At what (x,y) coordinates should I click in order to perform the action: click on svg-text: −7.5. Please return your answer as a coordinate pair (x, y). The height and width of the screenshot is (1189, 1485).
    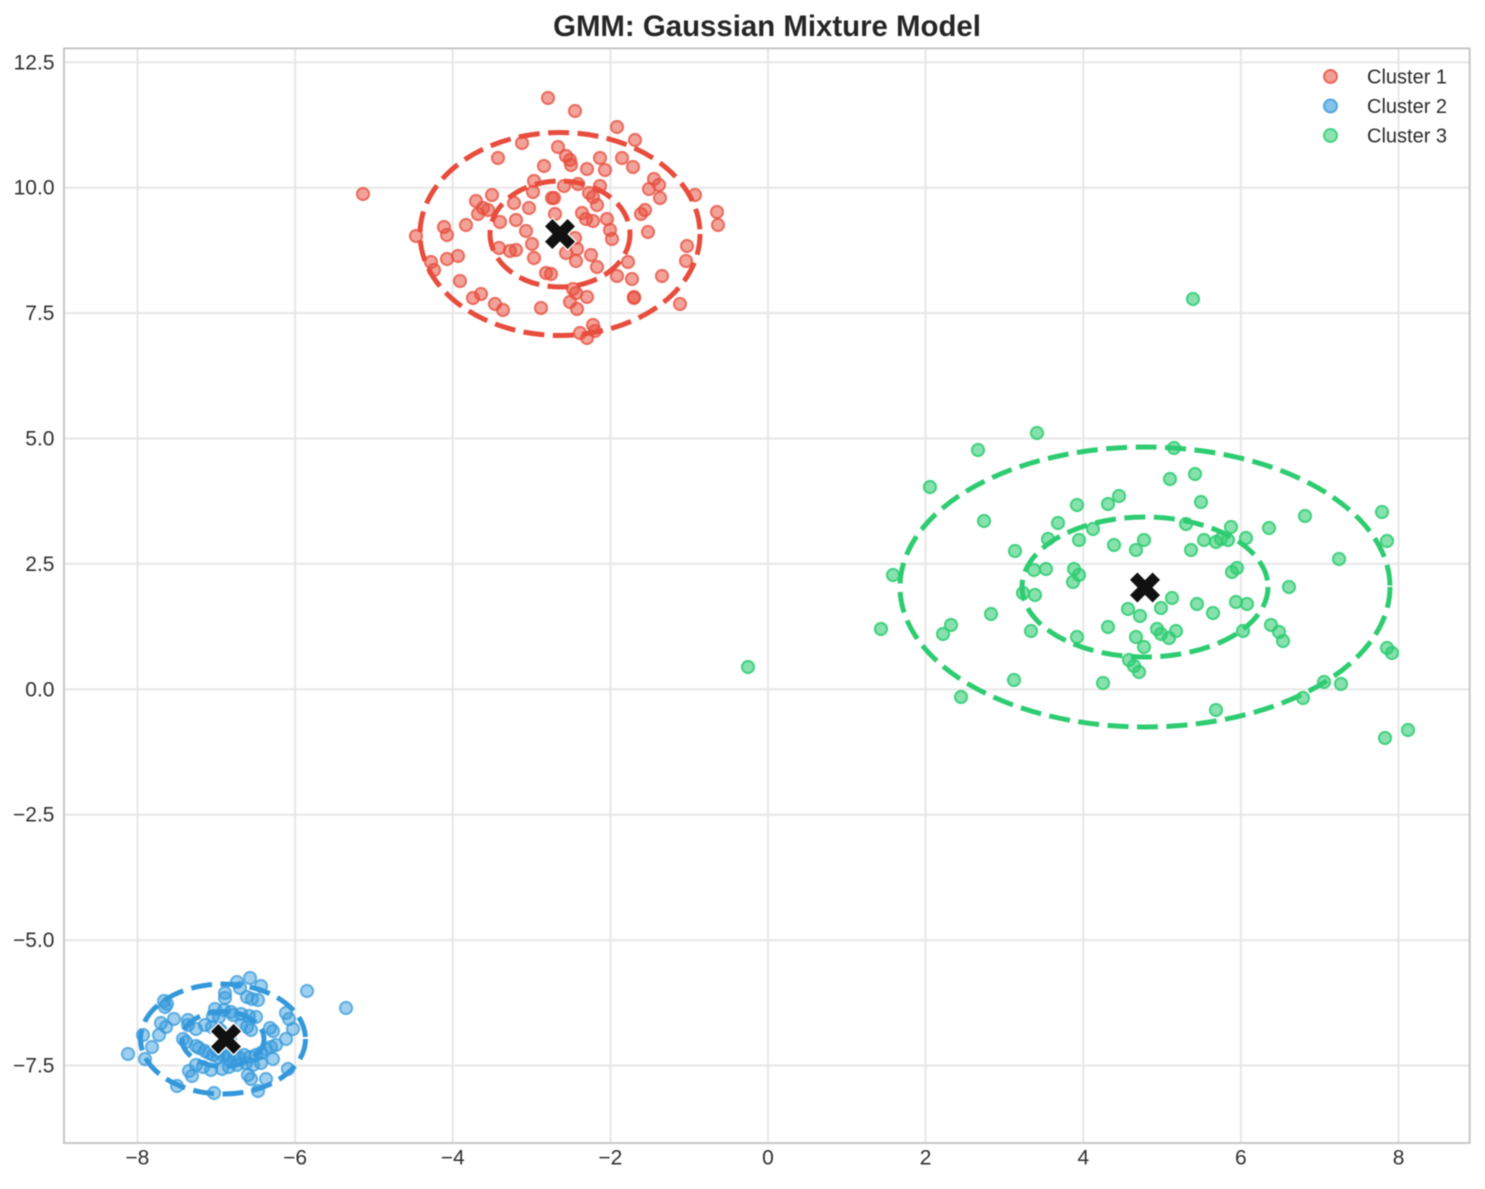
    Looking at the image, I should click on (33, 1066).